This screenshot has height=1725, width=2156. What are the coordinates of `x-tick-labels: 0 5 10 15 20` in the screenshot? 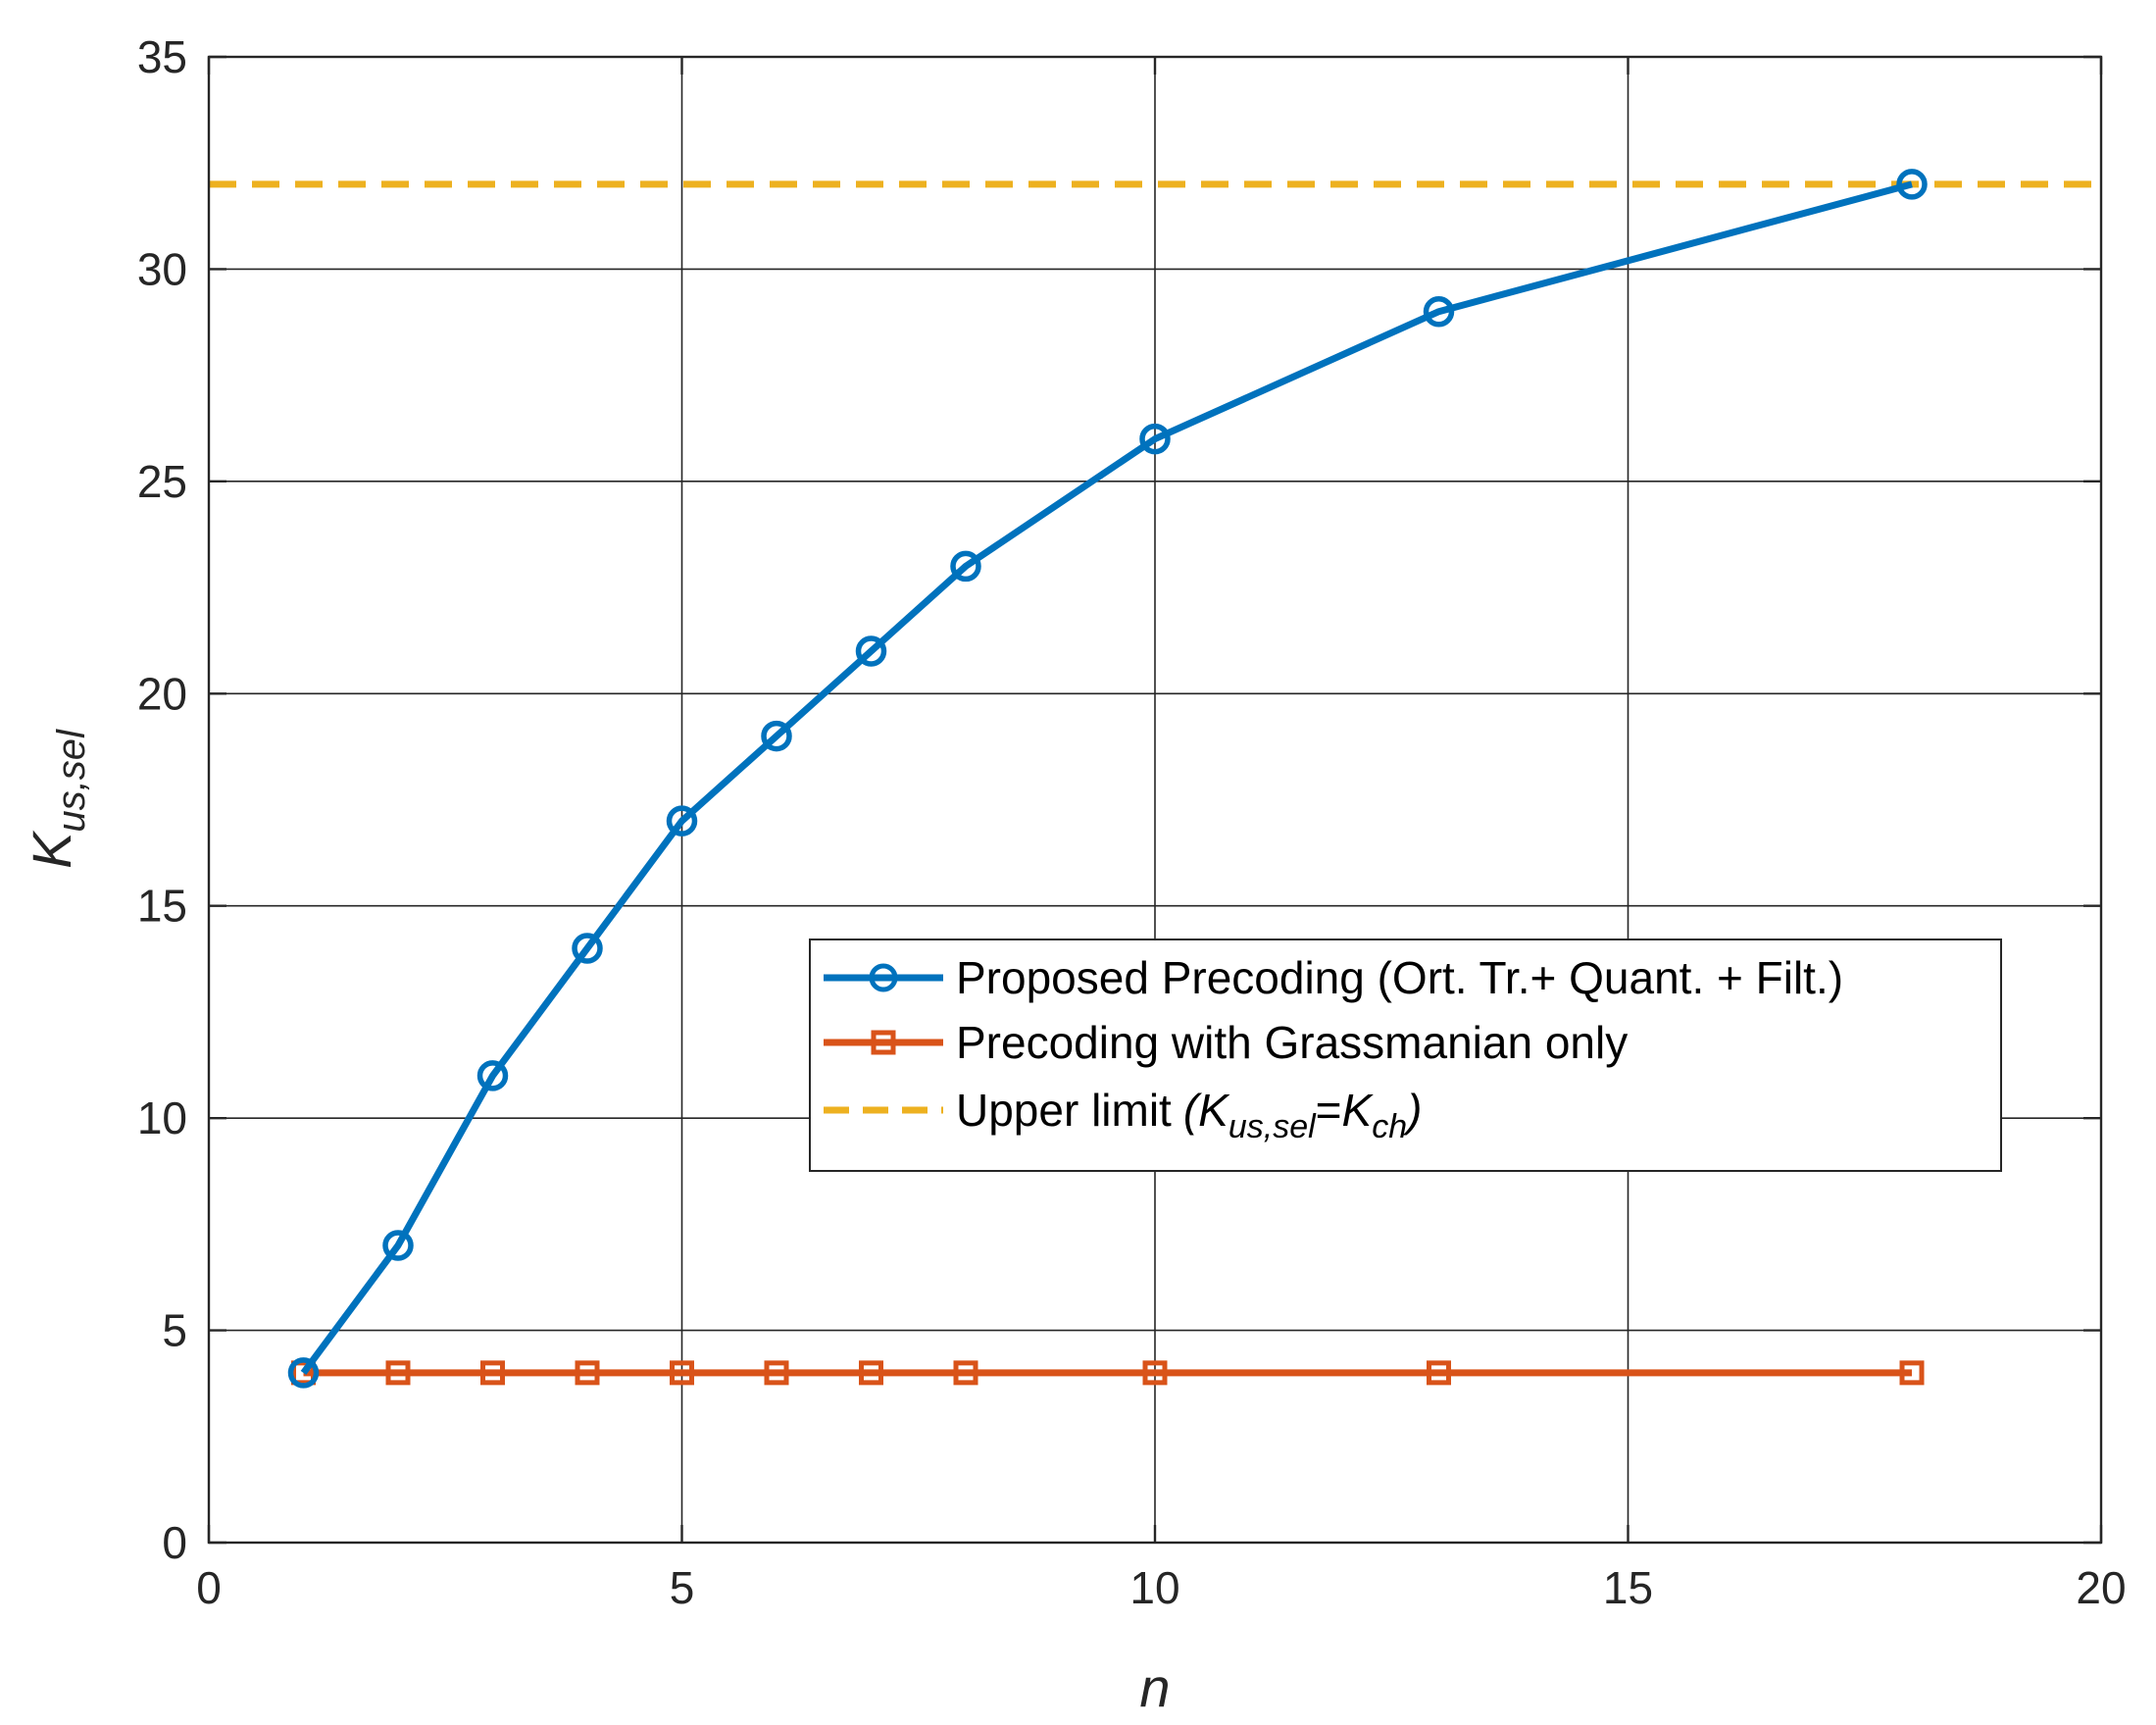 It's located at (1161, 1588).